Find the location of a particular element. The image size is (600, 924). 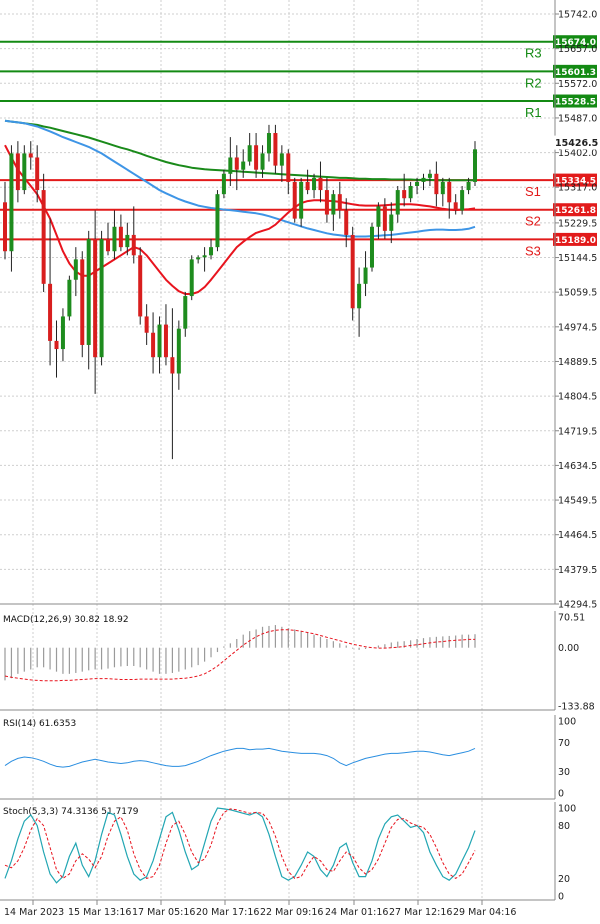

stoch-d-line is located at coordinates (240, 844).